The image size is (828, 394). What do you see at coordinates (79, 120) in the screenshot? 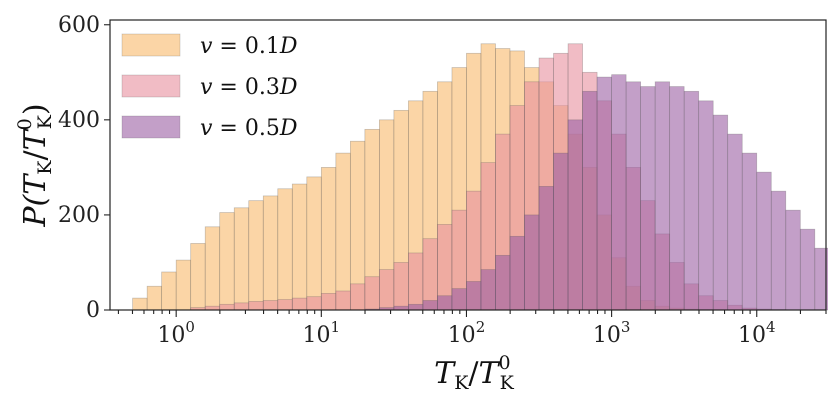
I see `y-tick-label: 400` at bounding box center [79, 120].